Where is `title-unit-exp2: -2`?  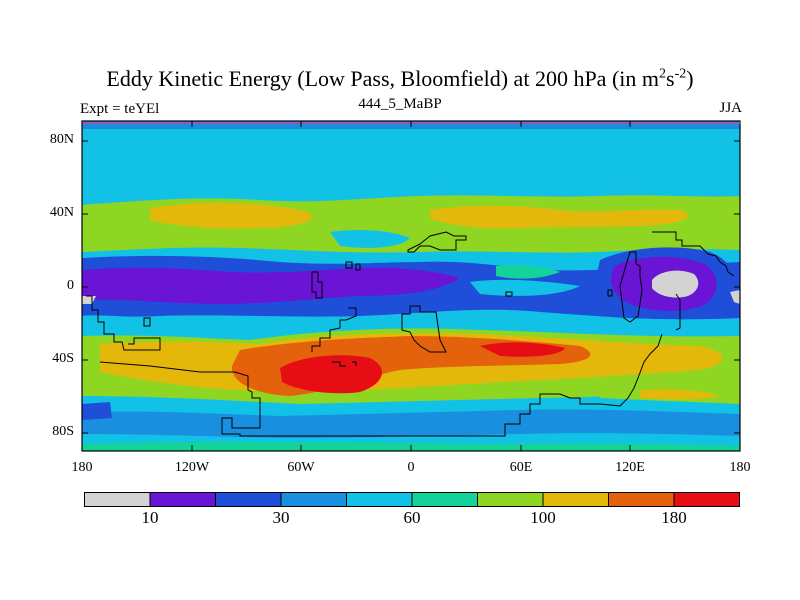
title-unit-exp2: -2 is located at coordinates (680, 74).